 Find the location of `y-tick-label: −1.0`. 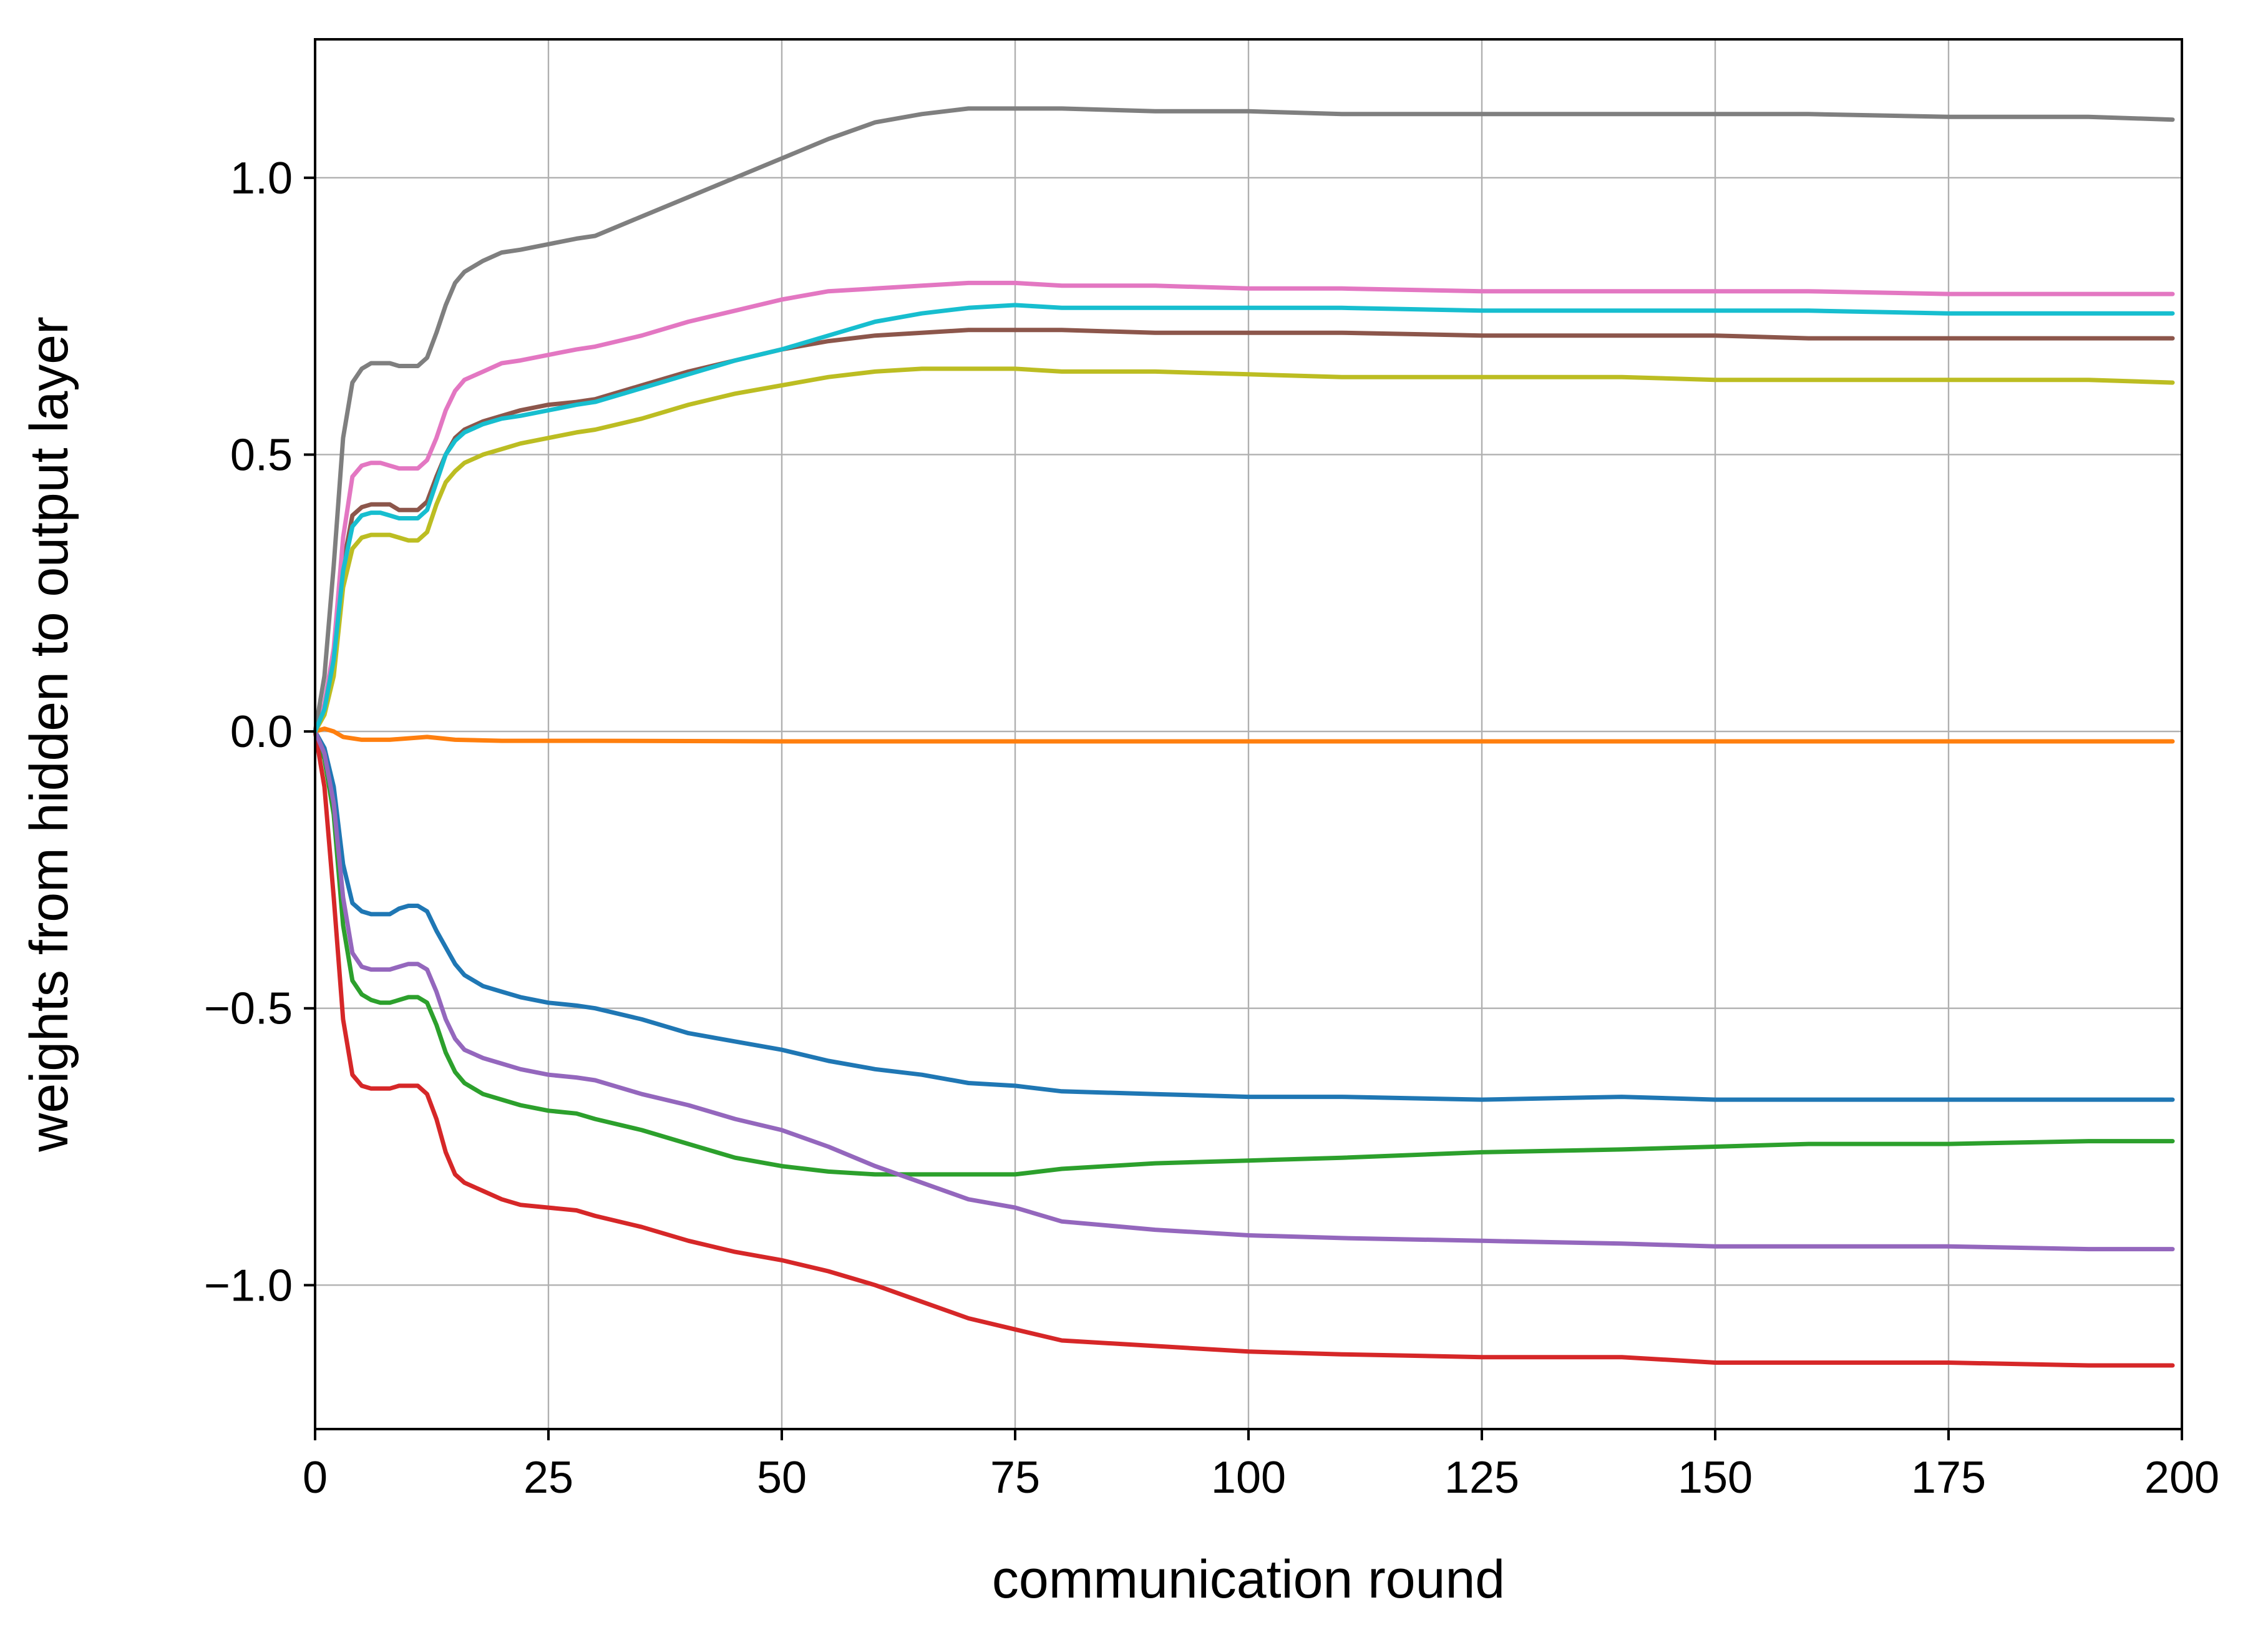

y-tick-label: −1.0 is located at coordinates (248, 1286).